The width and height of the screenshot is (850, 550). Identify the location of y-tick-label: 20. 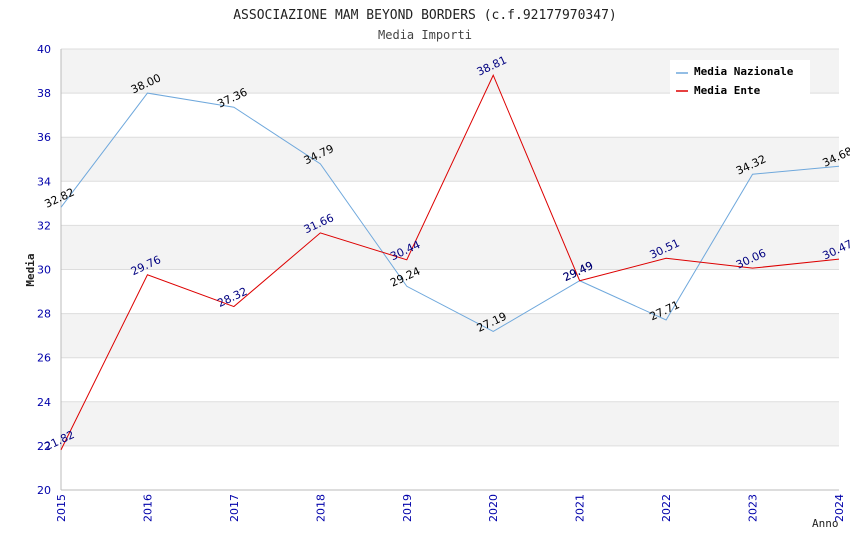
(44, 490).